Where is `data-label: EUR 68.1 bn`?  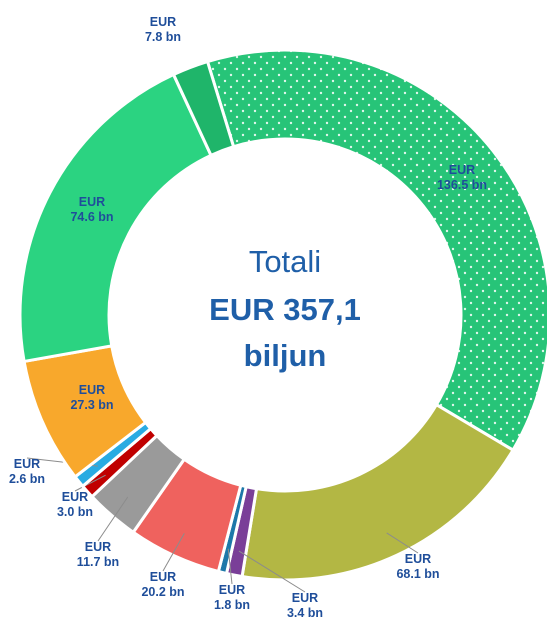
data-label: EUR 68.1 bn is located at coordinates (418, 566).